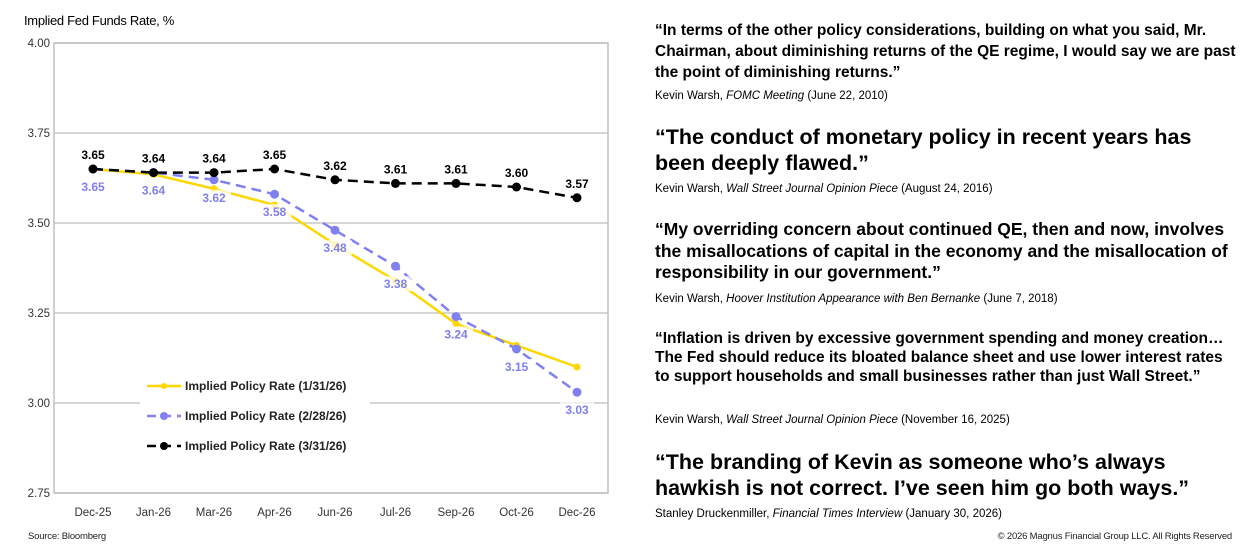 The height and width of the screenshot is (554, 1257). What do you see at coordinates (39, 404) in the screenshot?
I see `y-tick-label: 3.00` at bounding box center [39, 404].